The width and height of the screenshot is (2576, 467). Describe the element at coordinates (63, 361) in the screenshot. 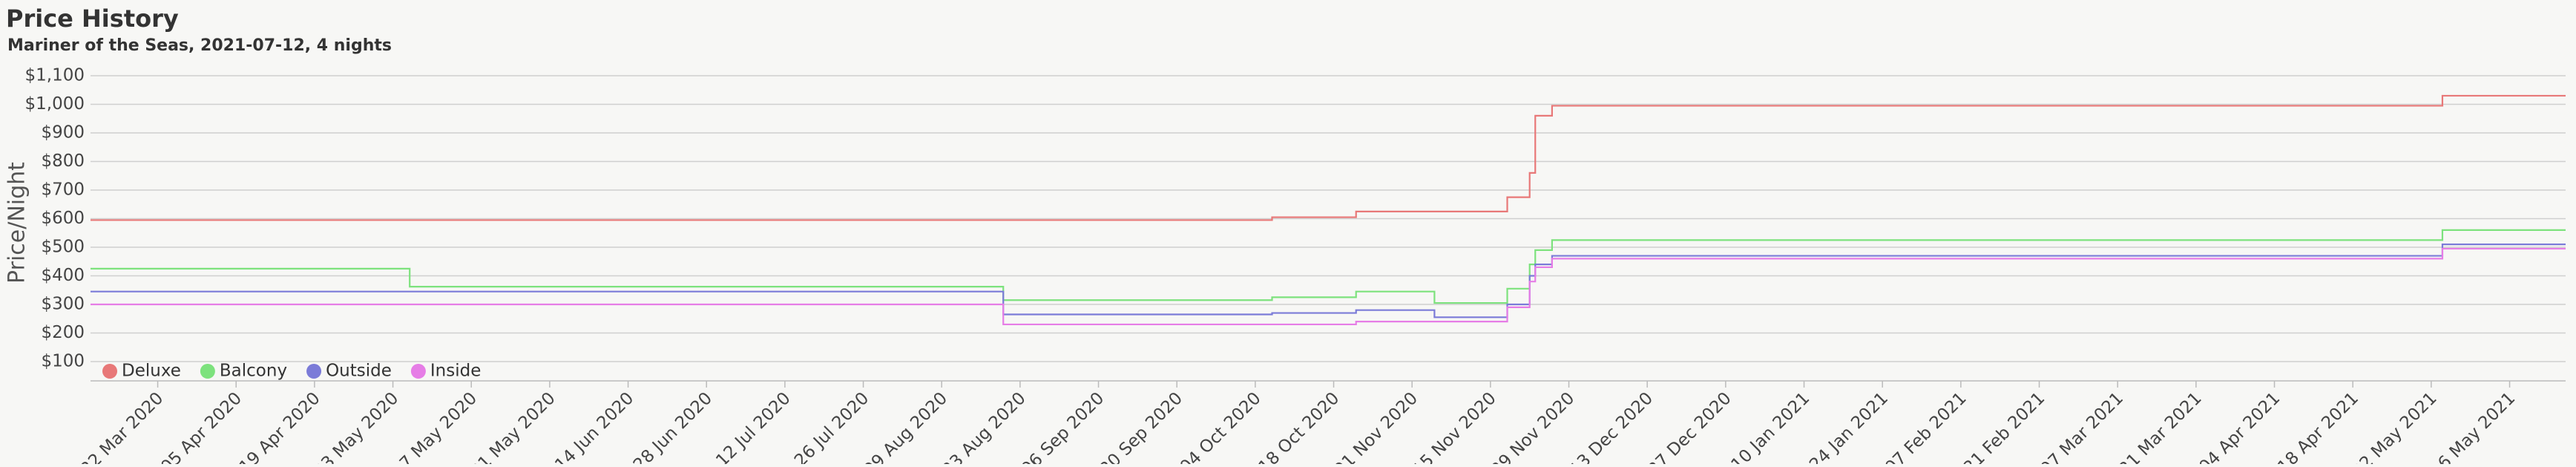

I see `y-tick-label: $100` at that location.